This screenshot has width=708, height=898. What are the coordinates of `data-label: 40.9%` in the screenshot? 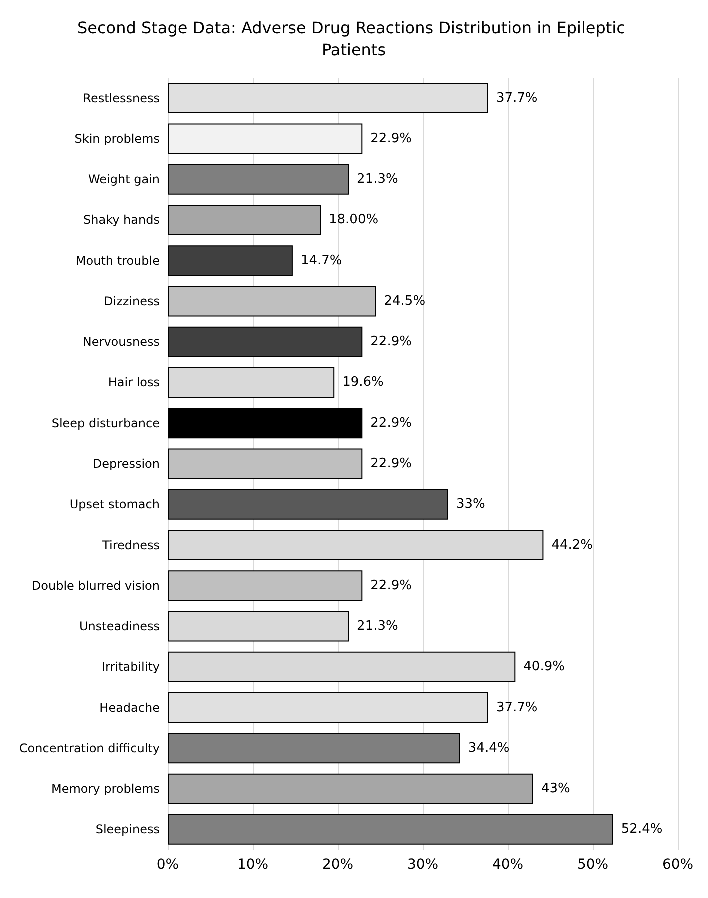 It's located at (544, 667).